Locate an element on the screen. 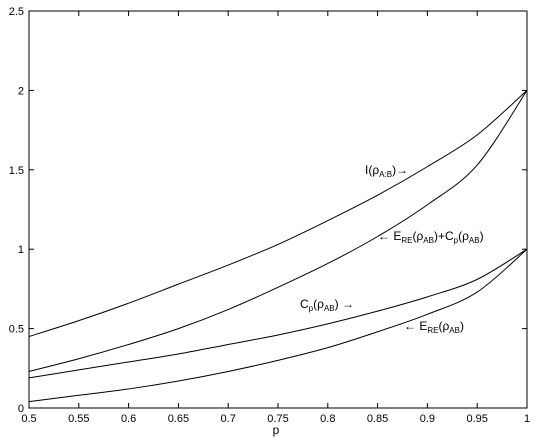 Image resolution: width=536 pixels, height=438 pixels. y-tick-label: 1 is located at coordinates (21, 250).